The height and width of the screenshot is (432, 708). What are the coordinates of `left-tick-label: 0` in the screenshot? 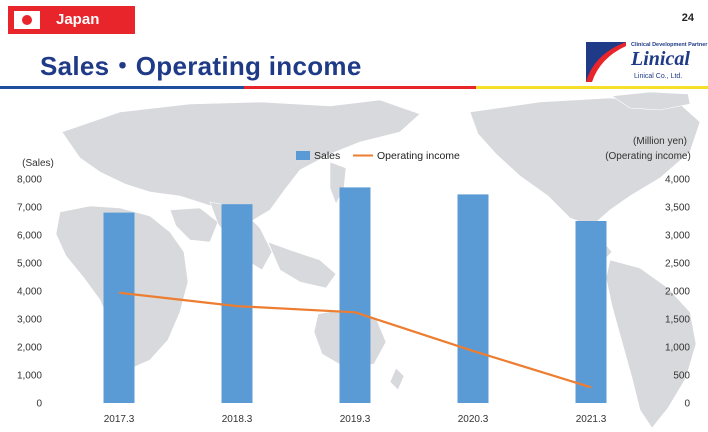 It's located at (39, 404).